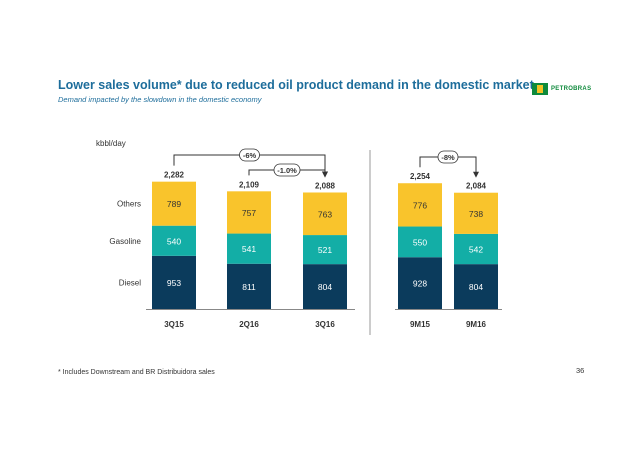 The image size is (638, 451). I want to click on bar-label-others-2q16: 757, so click(249, 213).